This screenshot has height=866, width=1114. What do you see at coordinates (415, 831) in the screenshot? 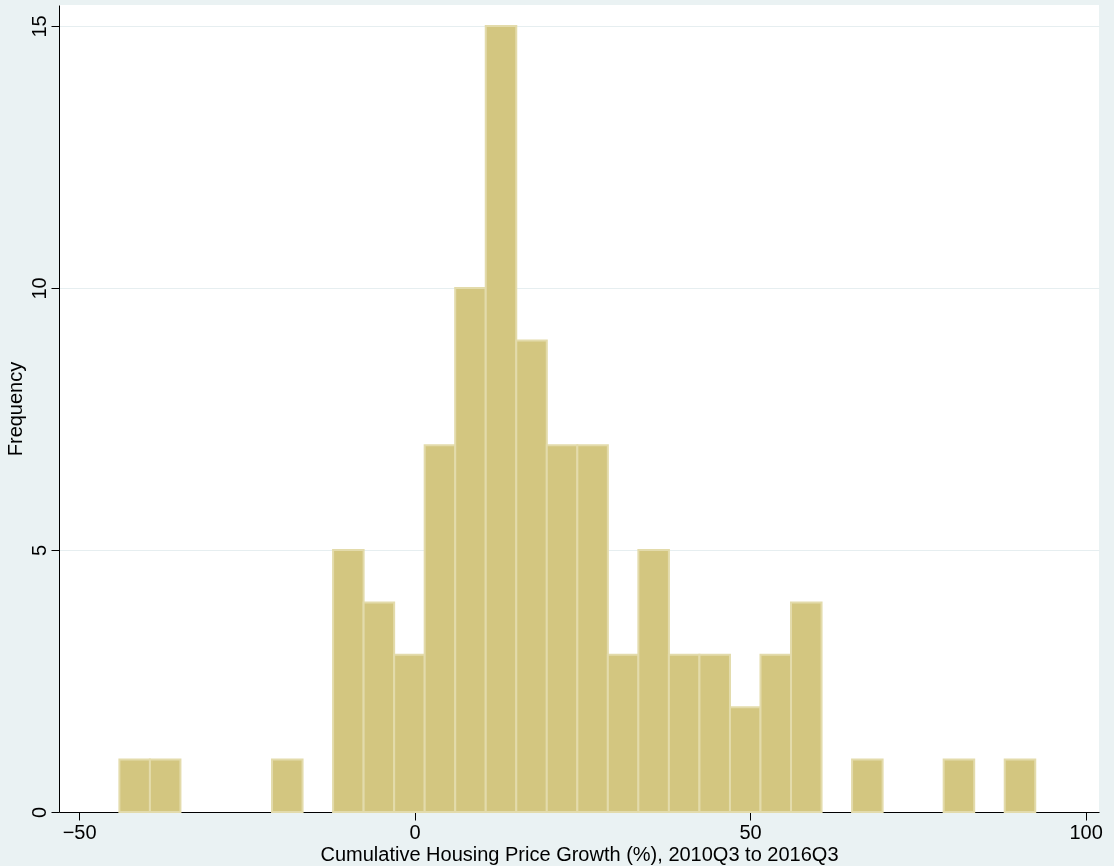
I see `x-tick-label: 0` at bounding box center [415, 831].